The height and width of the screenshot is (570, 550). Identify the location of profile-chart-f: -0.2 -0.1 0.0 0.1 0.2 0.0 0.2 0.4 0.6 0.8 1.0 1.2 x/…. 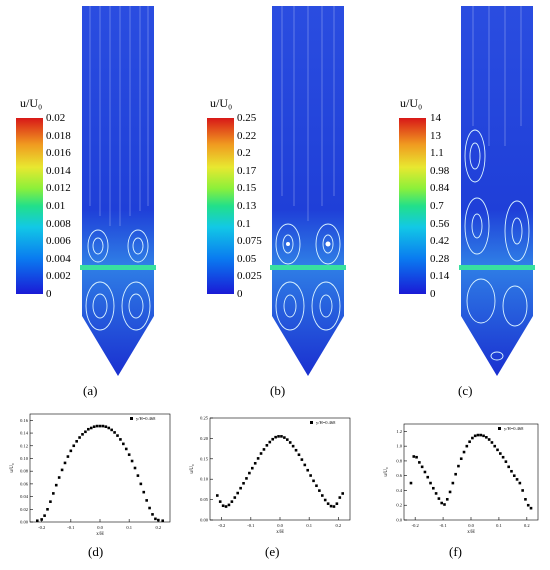
(461, 479).